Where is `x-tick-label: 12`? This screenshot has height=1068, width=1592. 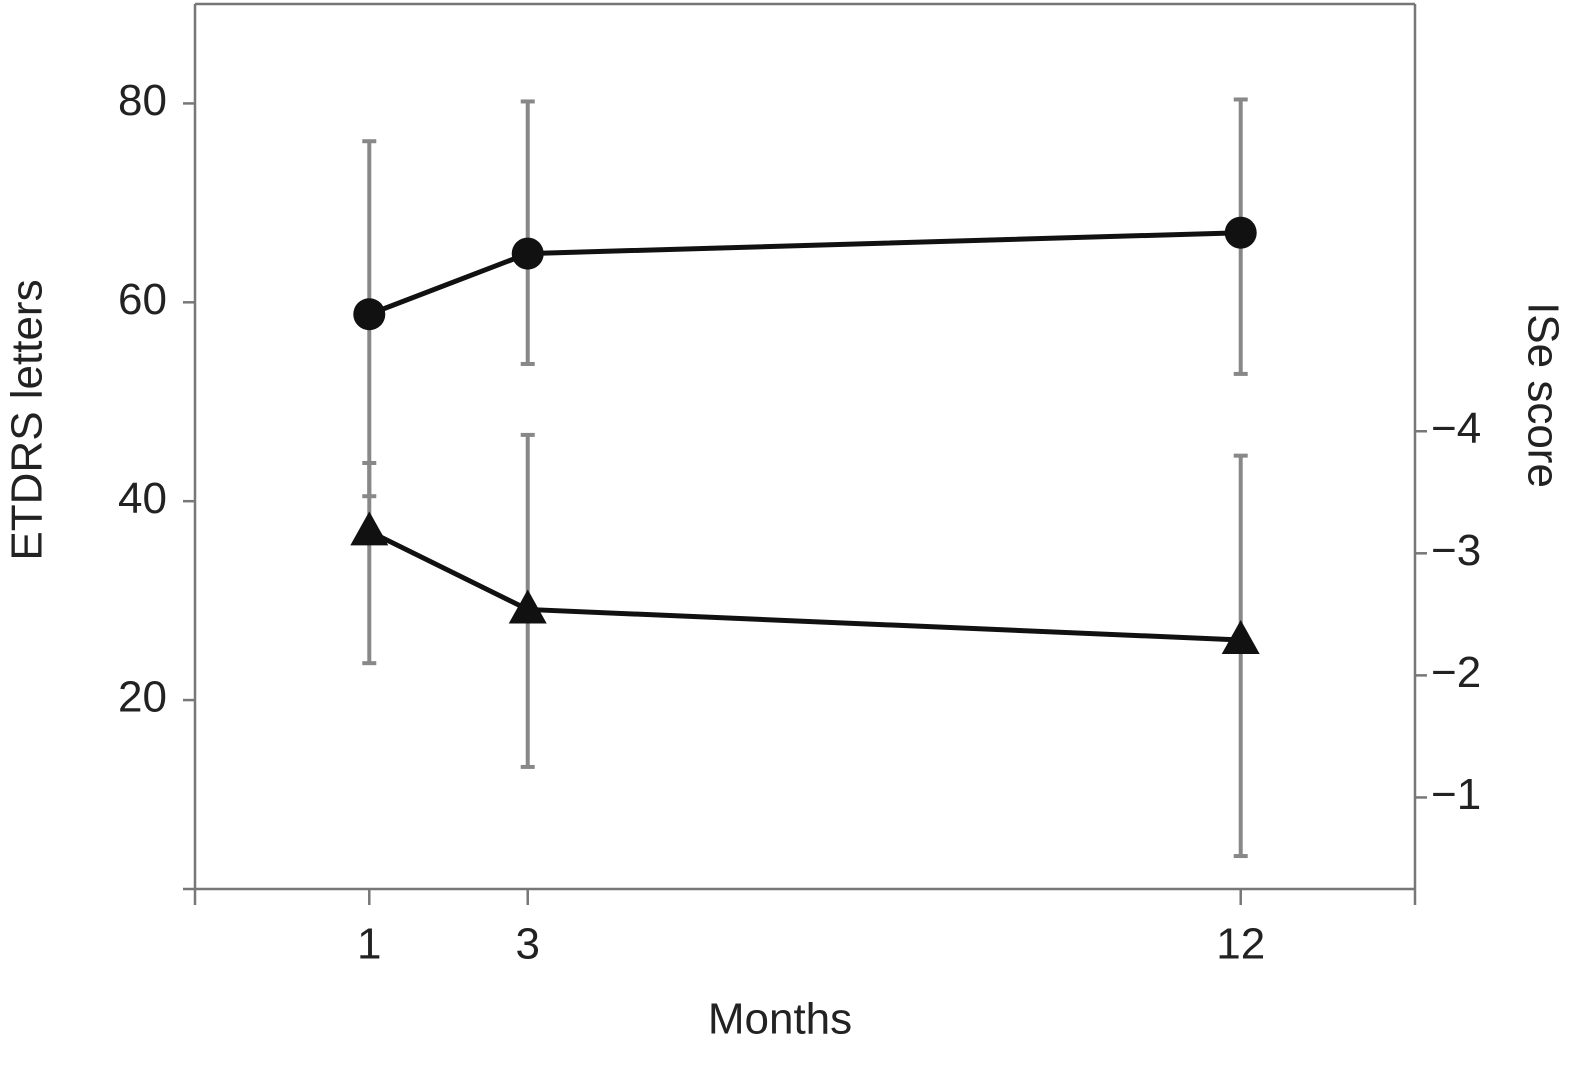 x-tick-label: 12 is located at coordinates (1240, 944).